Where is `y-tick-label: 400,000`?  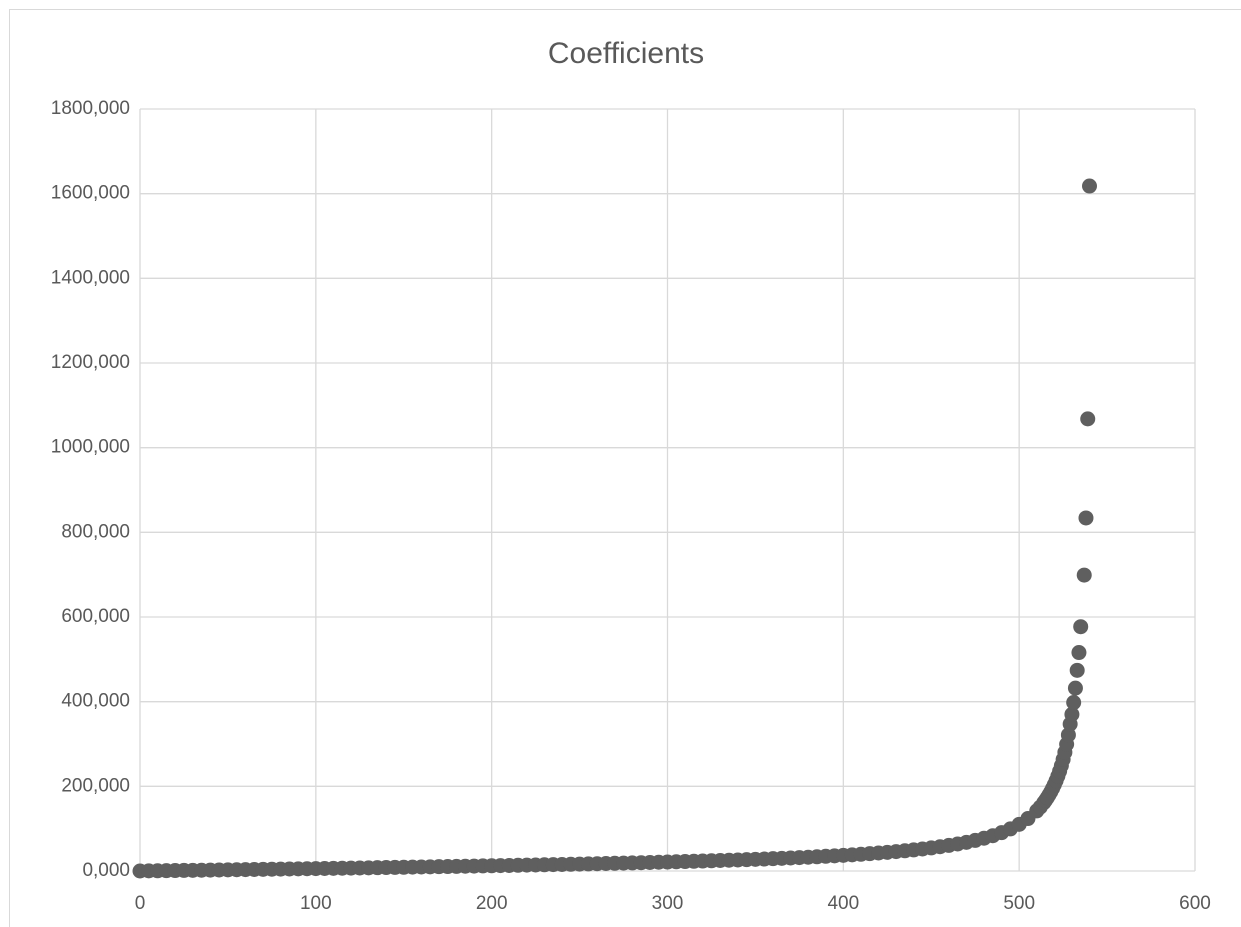 y-tick-label: 400,000 is located at coordinates (95, 701).